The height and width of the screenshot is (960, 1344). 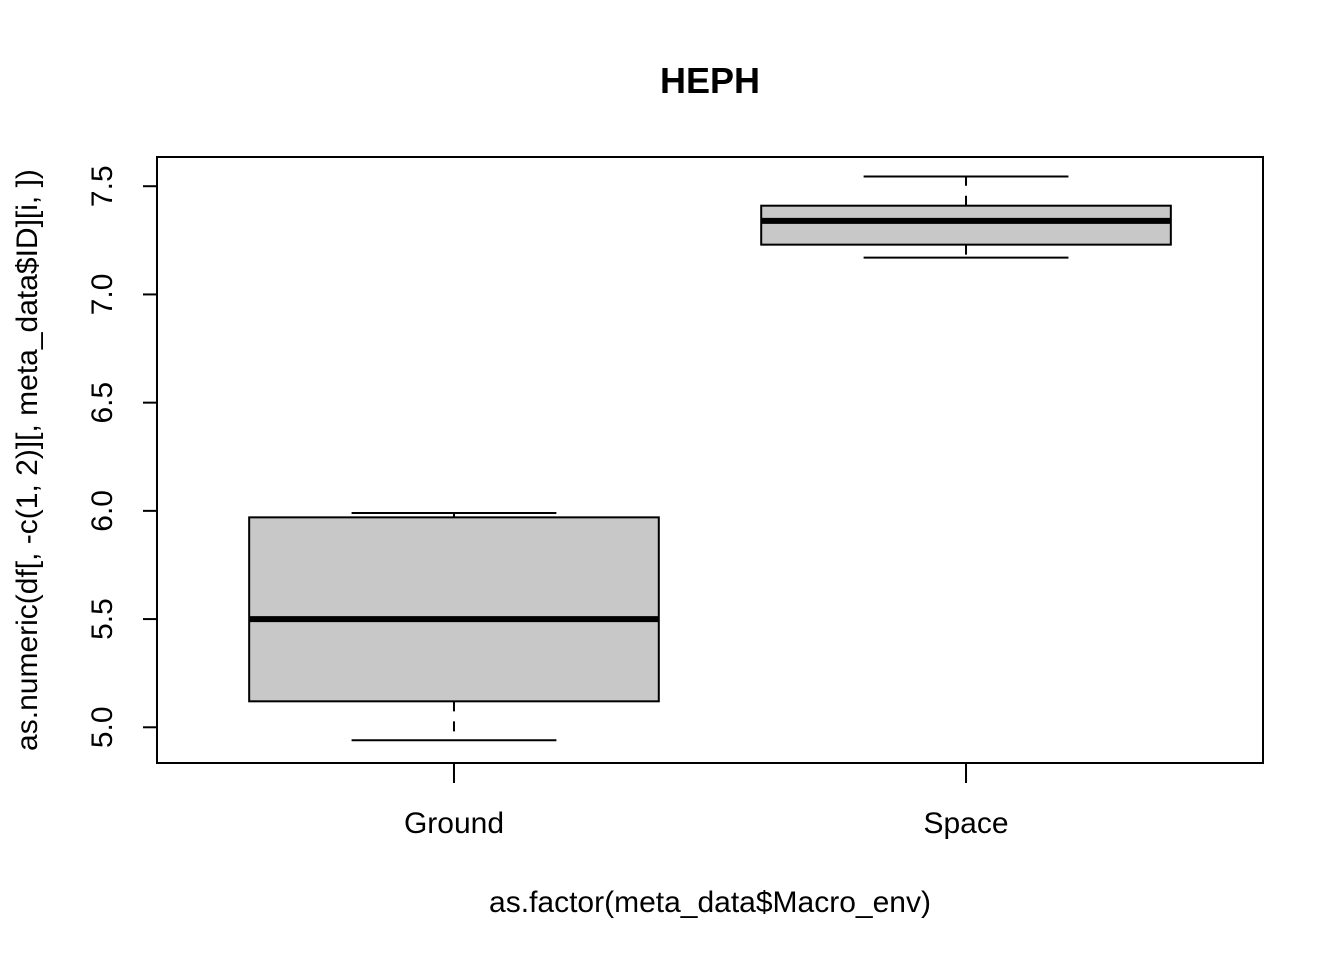 I want to click on y-tick-label: 7.0, so click(x=102, y=295).